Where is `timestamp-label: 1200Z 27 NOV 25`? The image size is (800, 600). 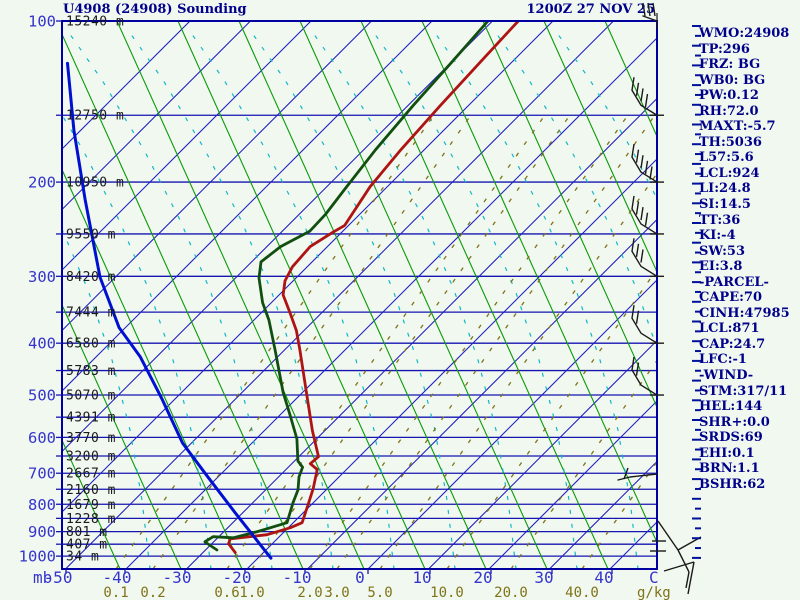 timestamp-label: 1200Z 27 NOV 25 is located at coordinates (591, 9).